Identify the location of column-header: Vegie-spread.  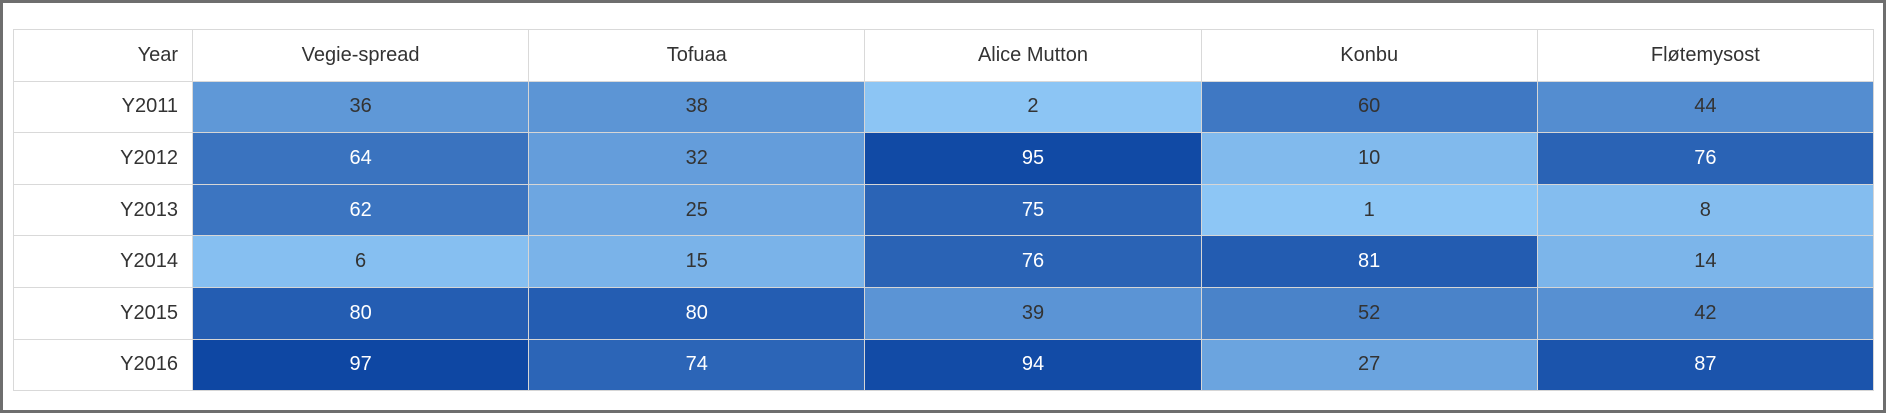
(360, 55).